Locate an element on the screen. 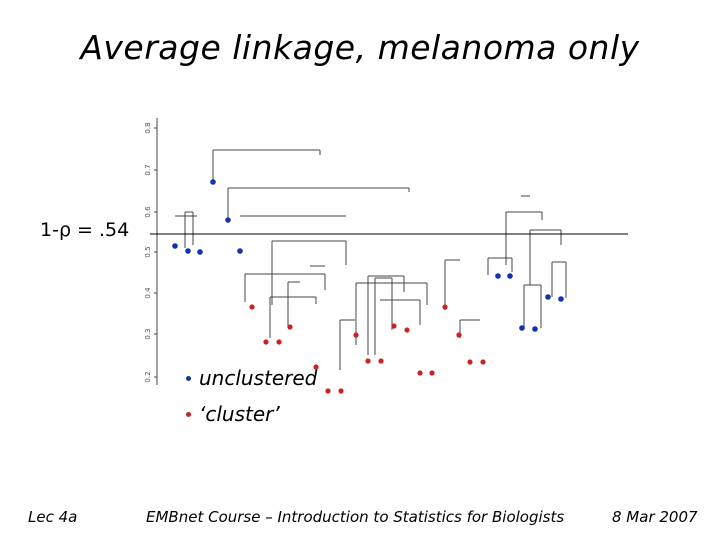 Image resolution: width=720 pixels, height=540 pixels. legend-label-unclustered: unclustered is located at coordinates (258, 378).